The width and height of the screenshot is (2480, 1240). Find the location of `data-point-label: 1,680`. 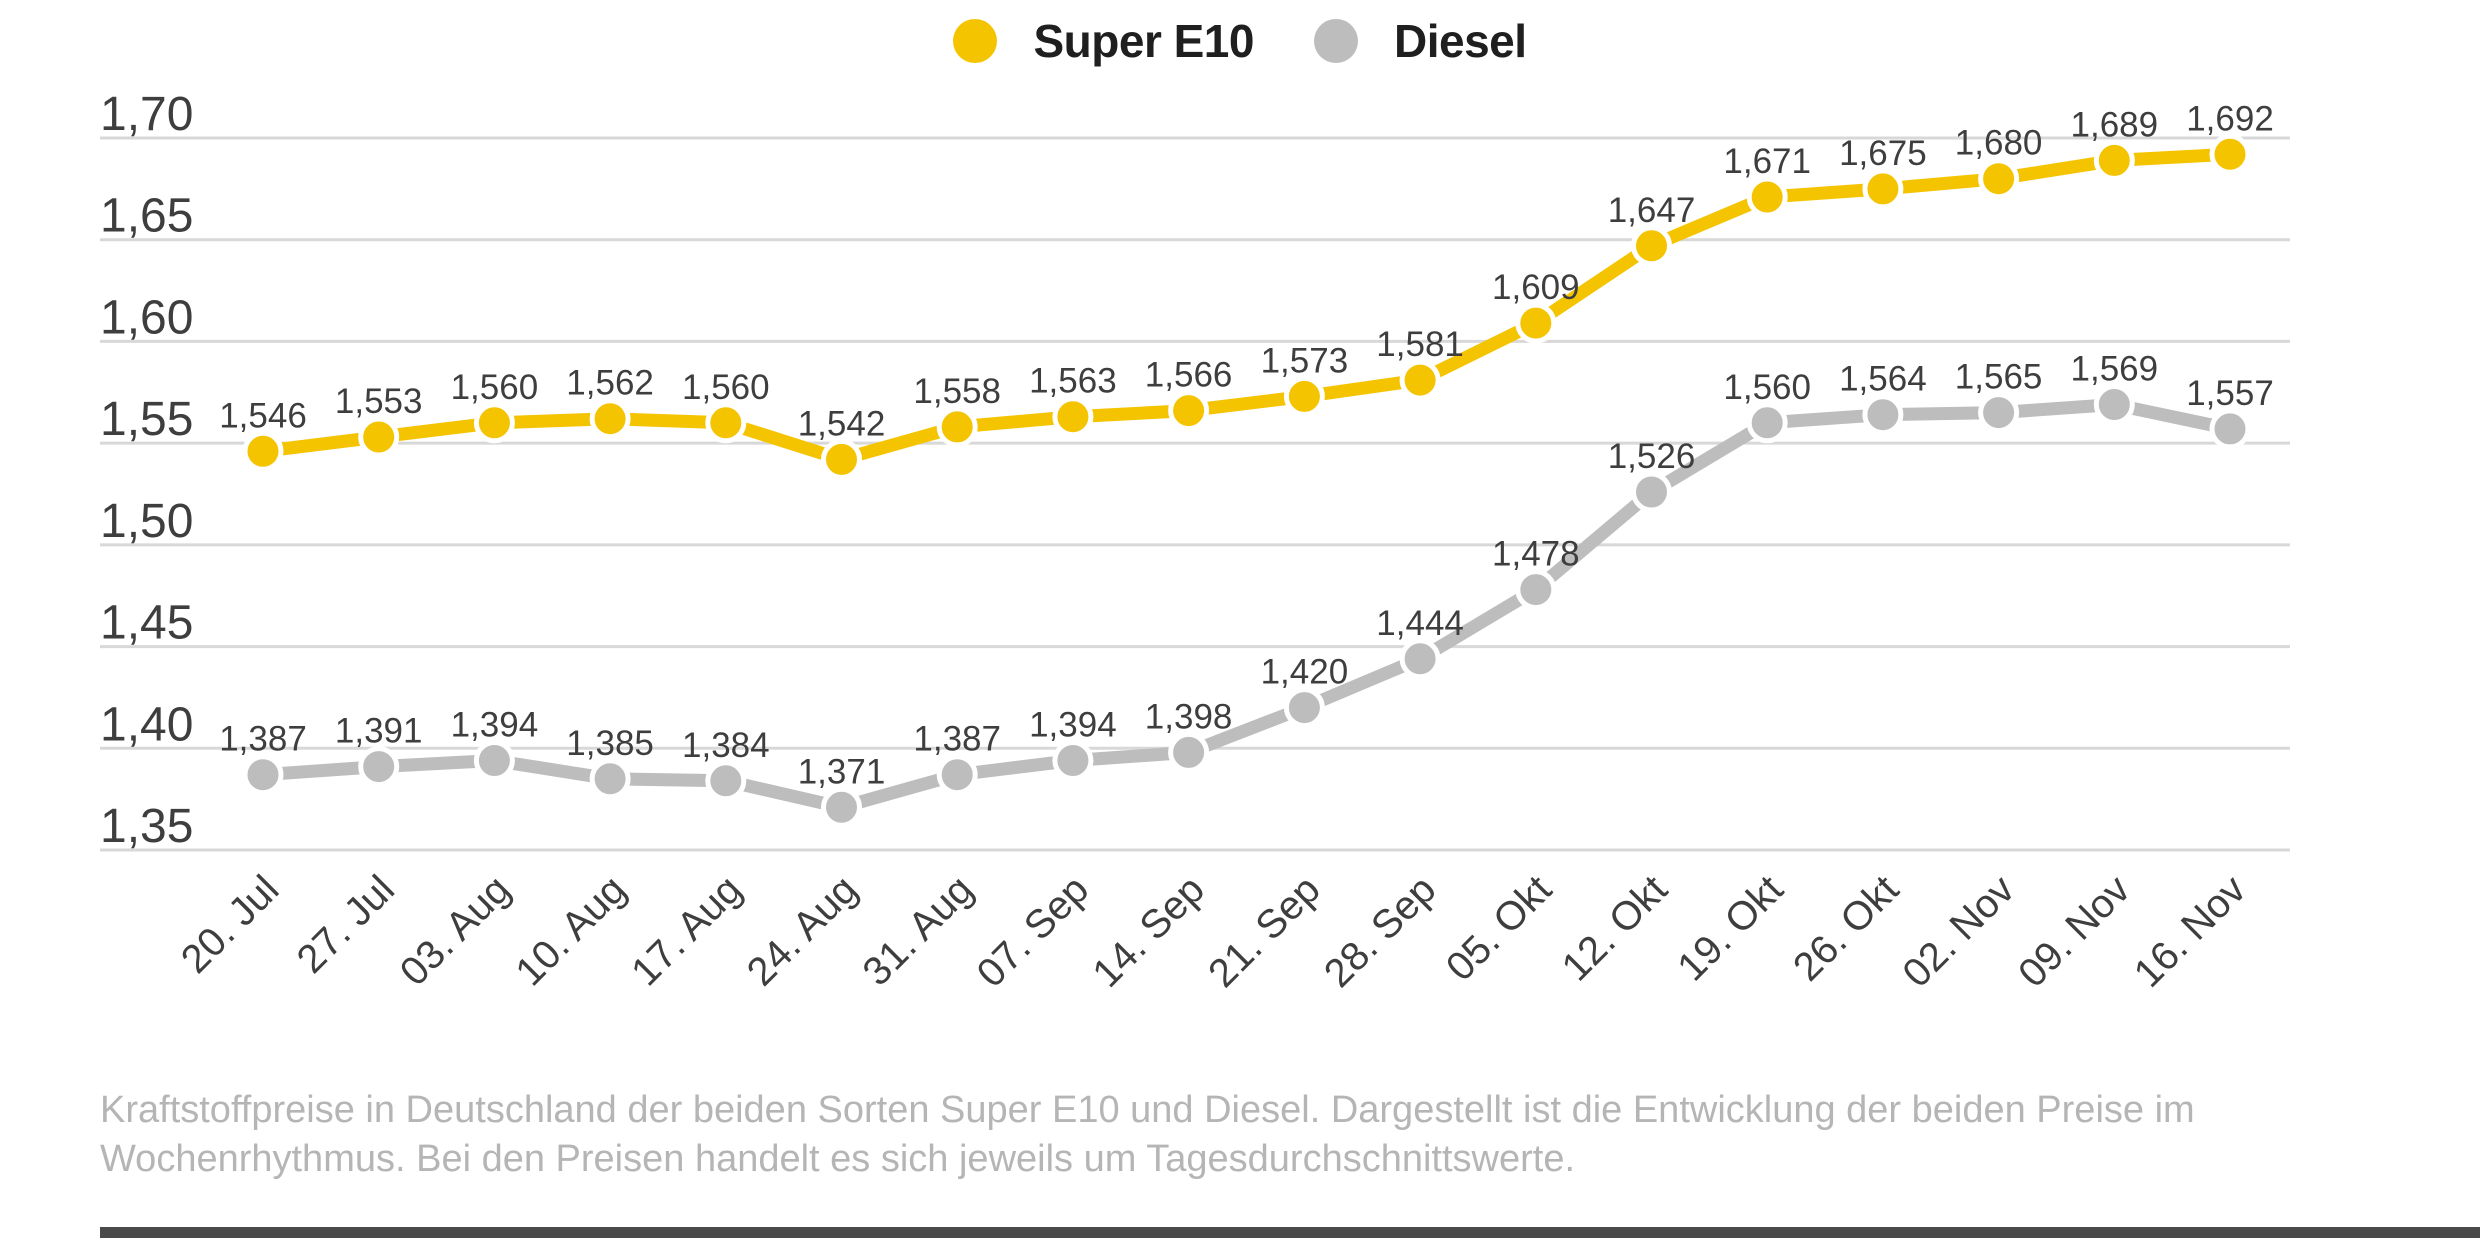

data-point-label: 1,680 is located at coordinates (1999, 143).